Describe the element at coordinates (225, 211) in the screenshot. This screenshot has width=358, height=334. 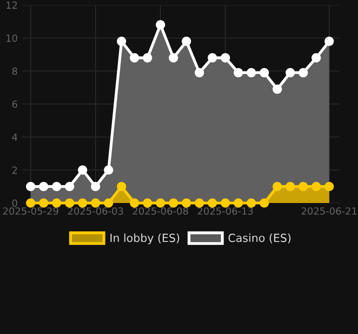
I see `x-tick-label: 2025-06-13` at that location.